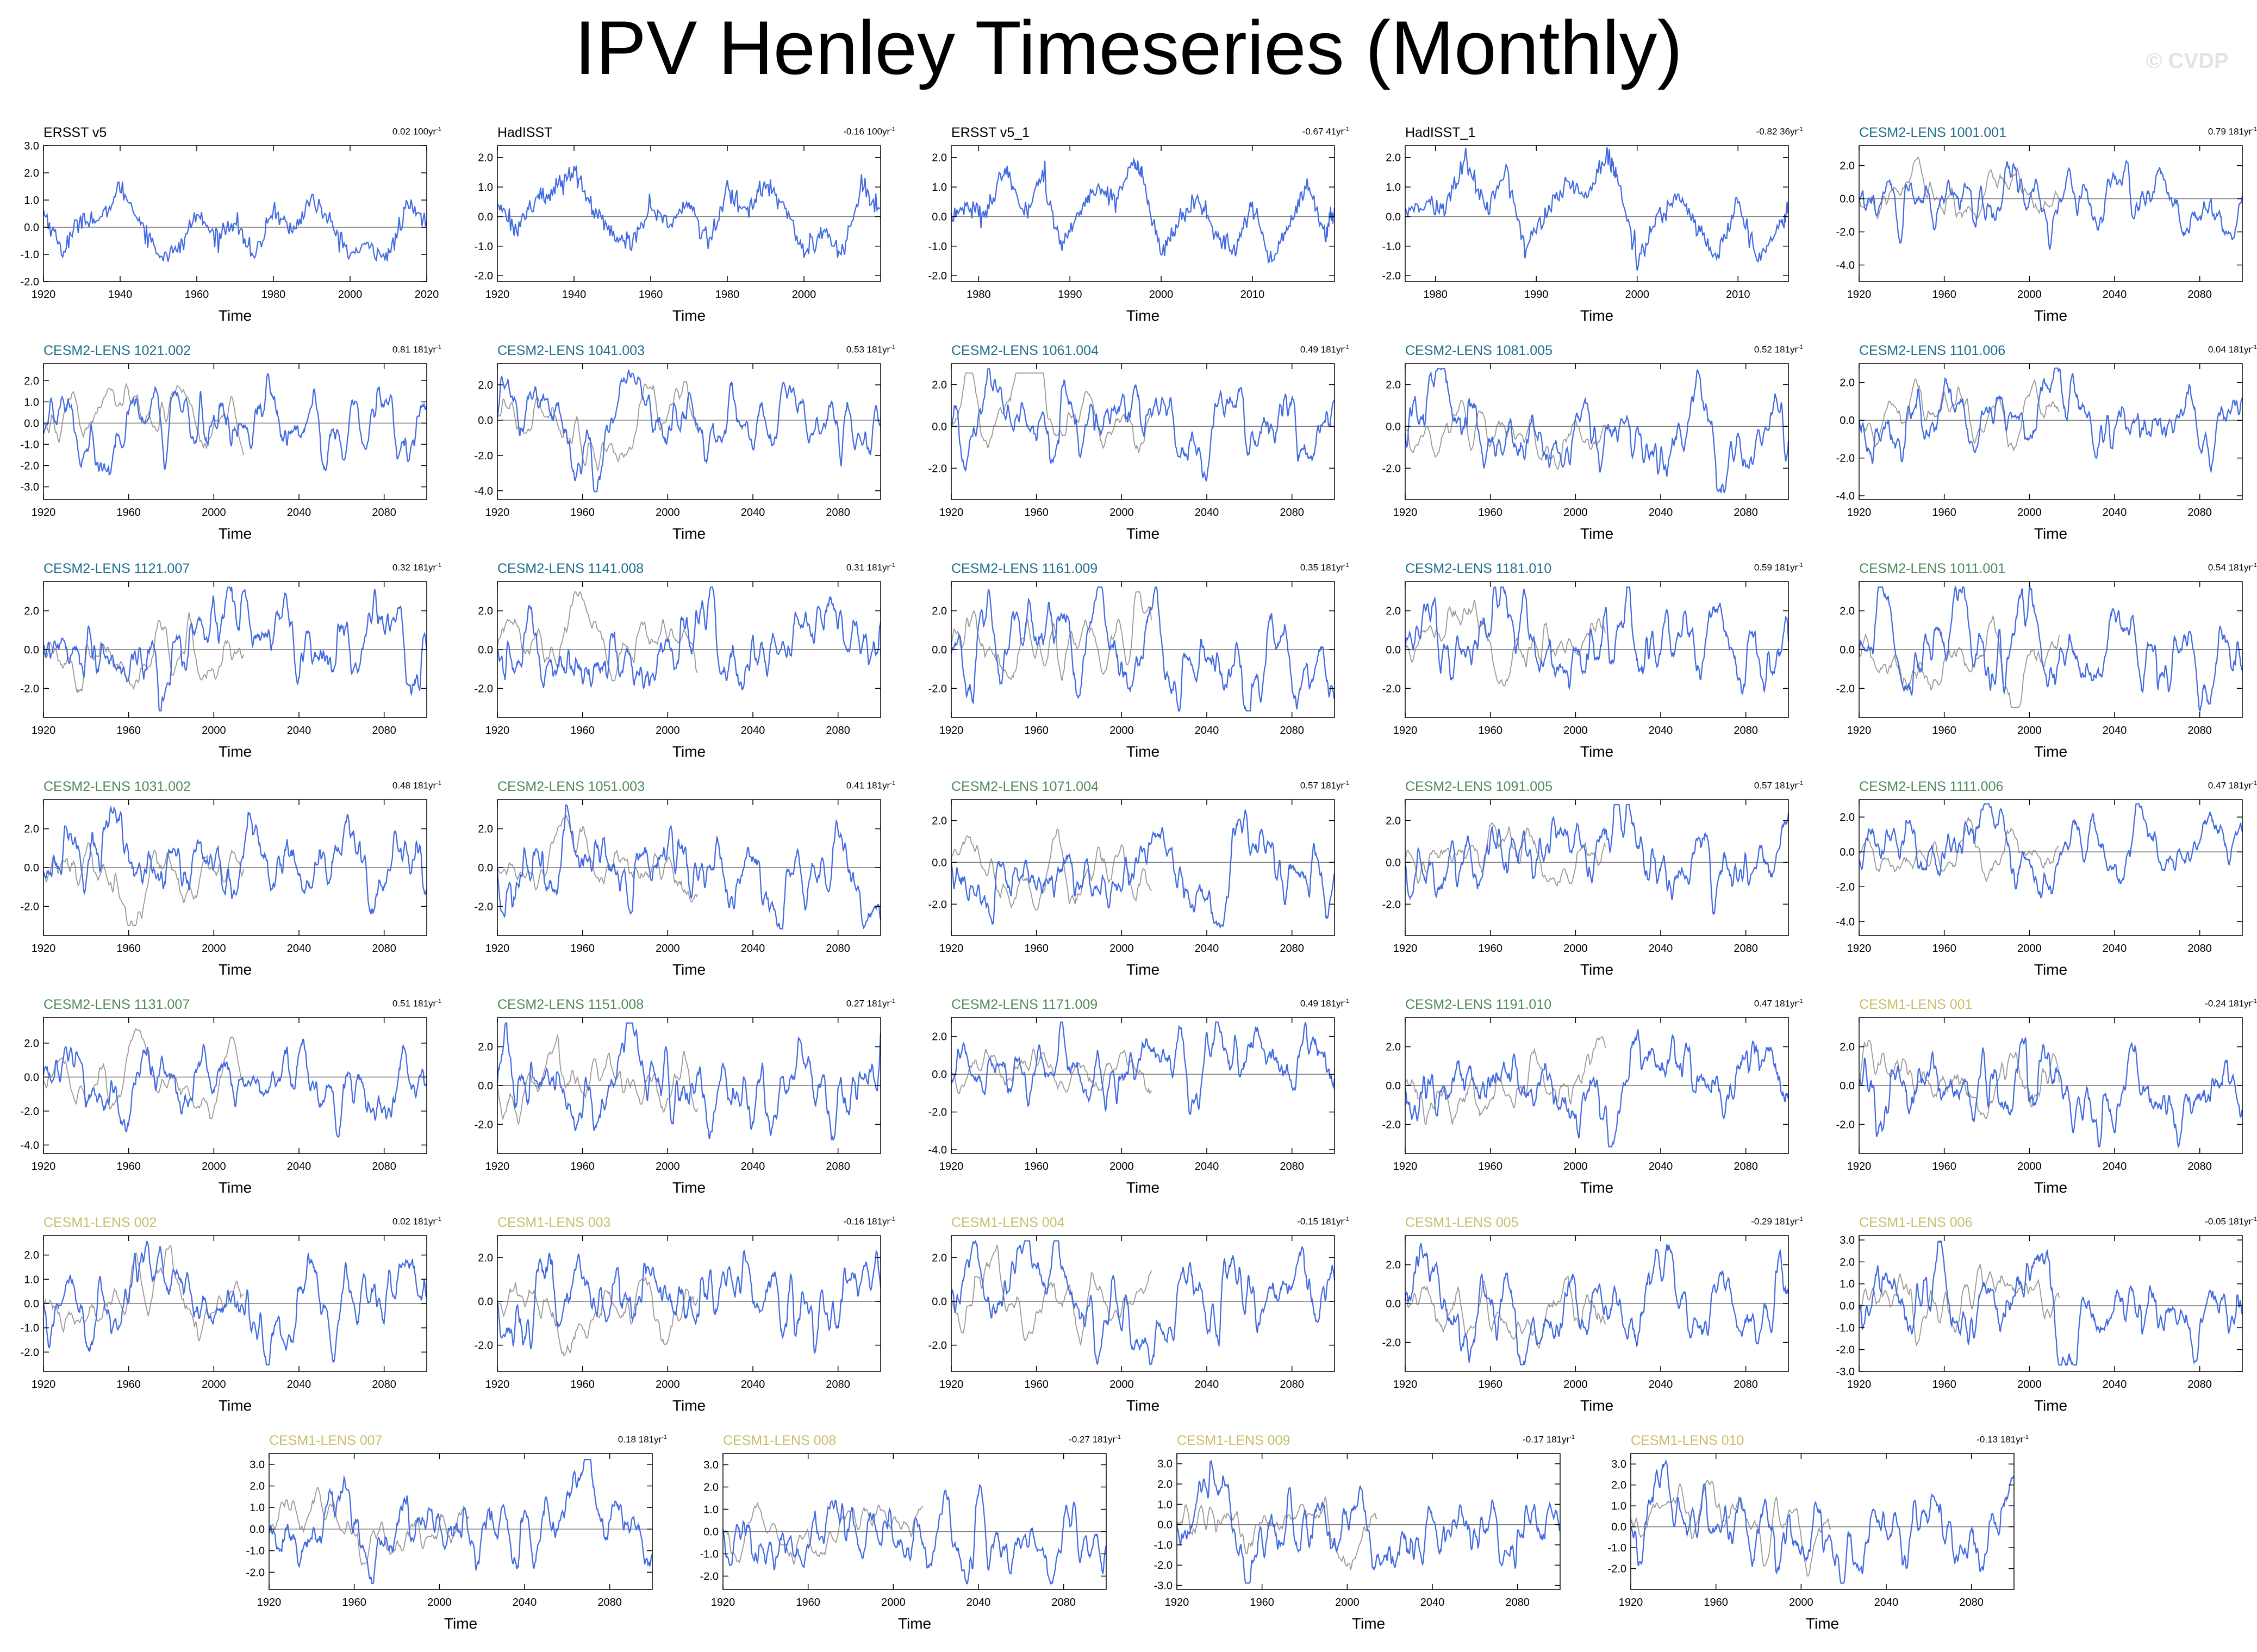  What do you see at coordinates (642, 1439) in the screenshot?
I see `trend-label: 0.18 181yr-1` at bounding box center [642, 1439].